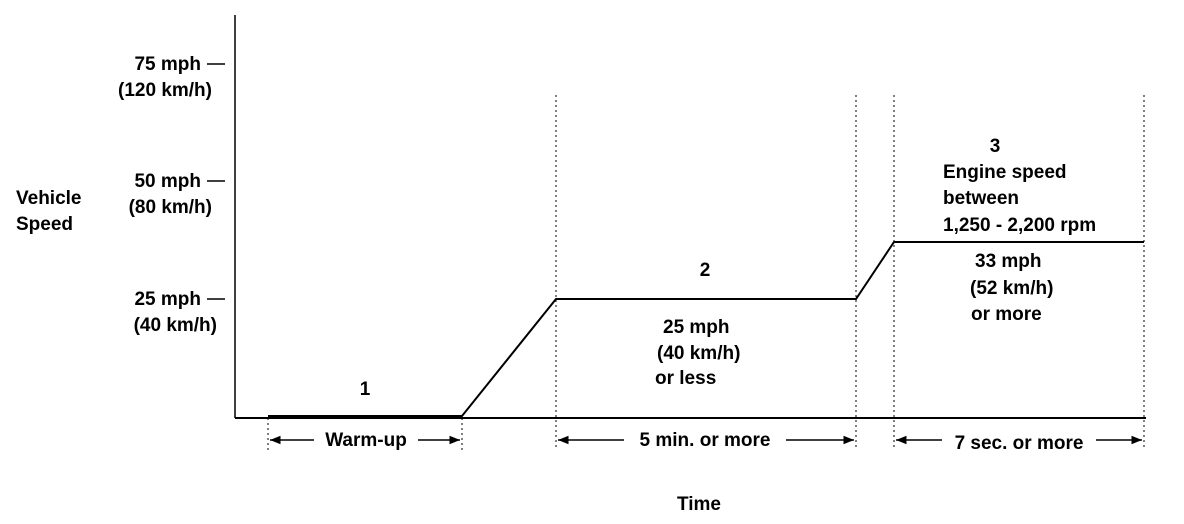 The width and height of the screenshot is (1184, 524). I want to click on warmup-label: Warm-up, so click(366, 440).